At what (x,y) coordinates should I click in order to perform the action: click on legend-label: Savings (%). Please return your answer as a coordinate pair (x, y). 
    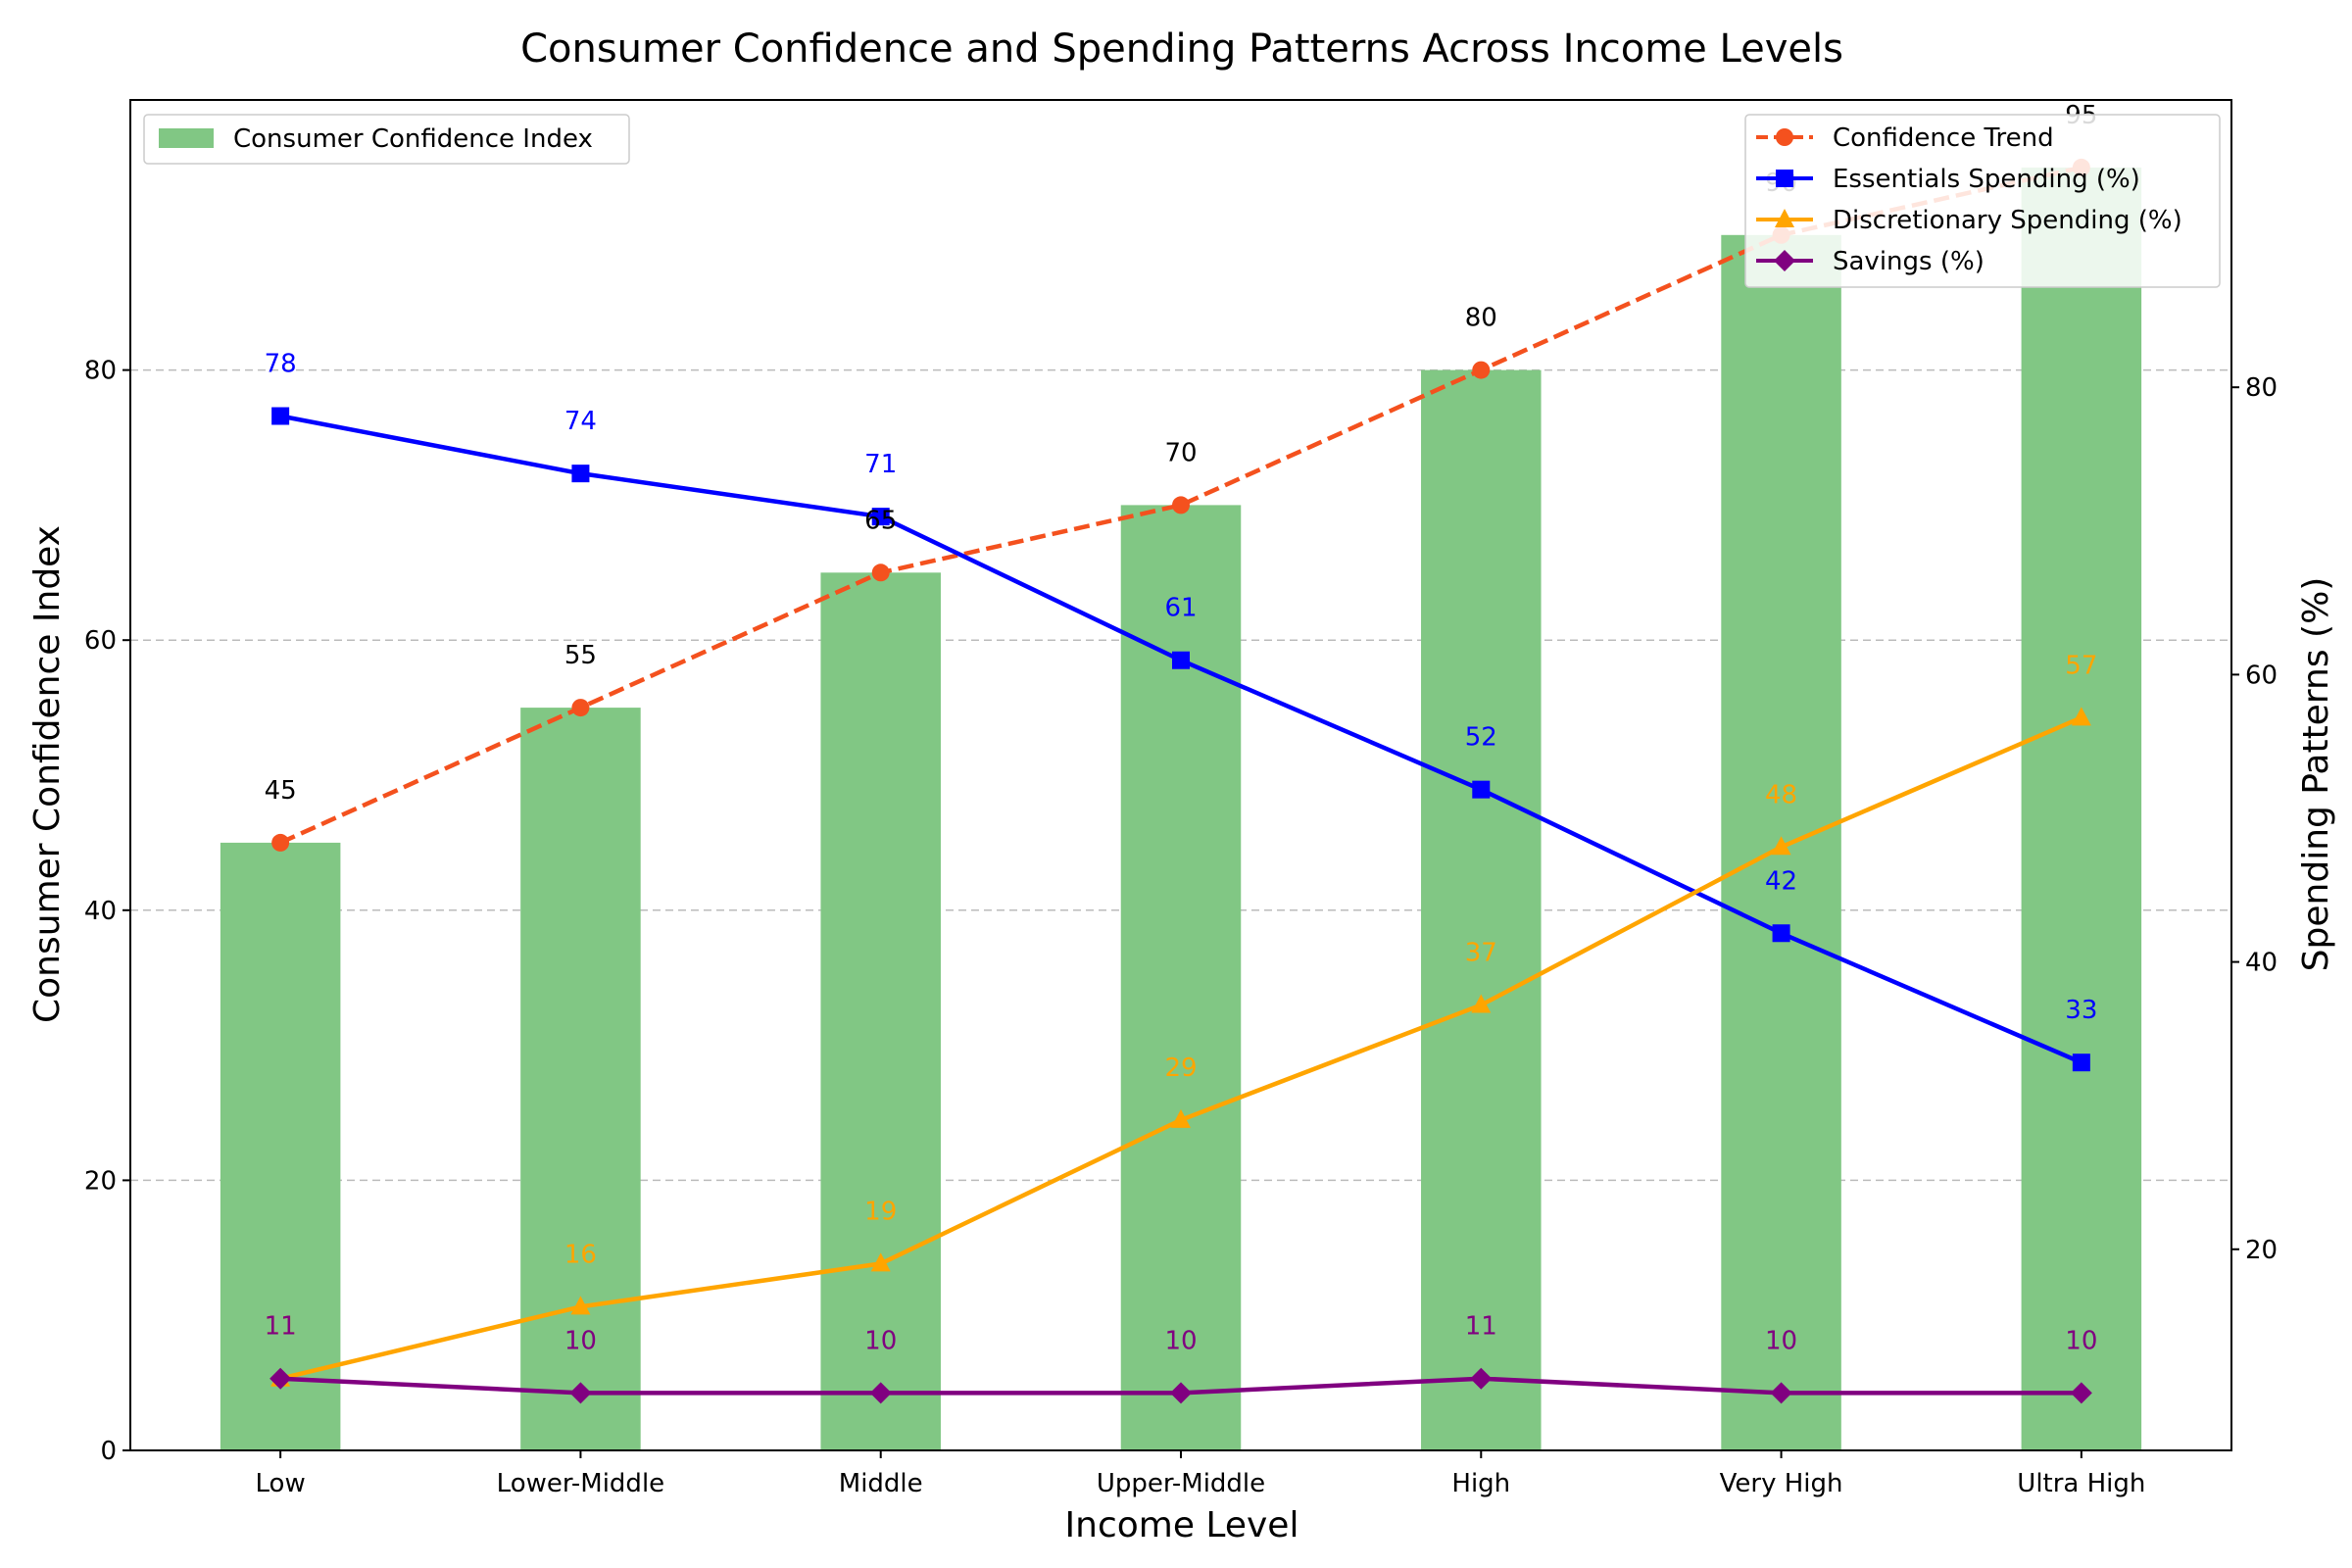
    Looking at the image, I should click on (1908, 261).